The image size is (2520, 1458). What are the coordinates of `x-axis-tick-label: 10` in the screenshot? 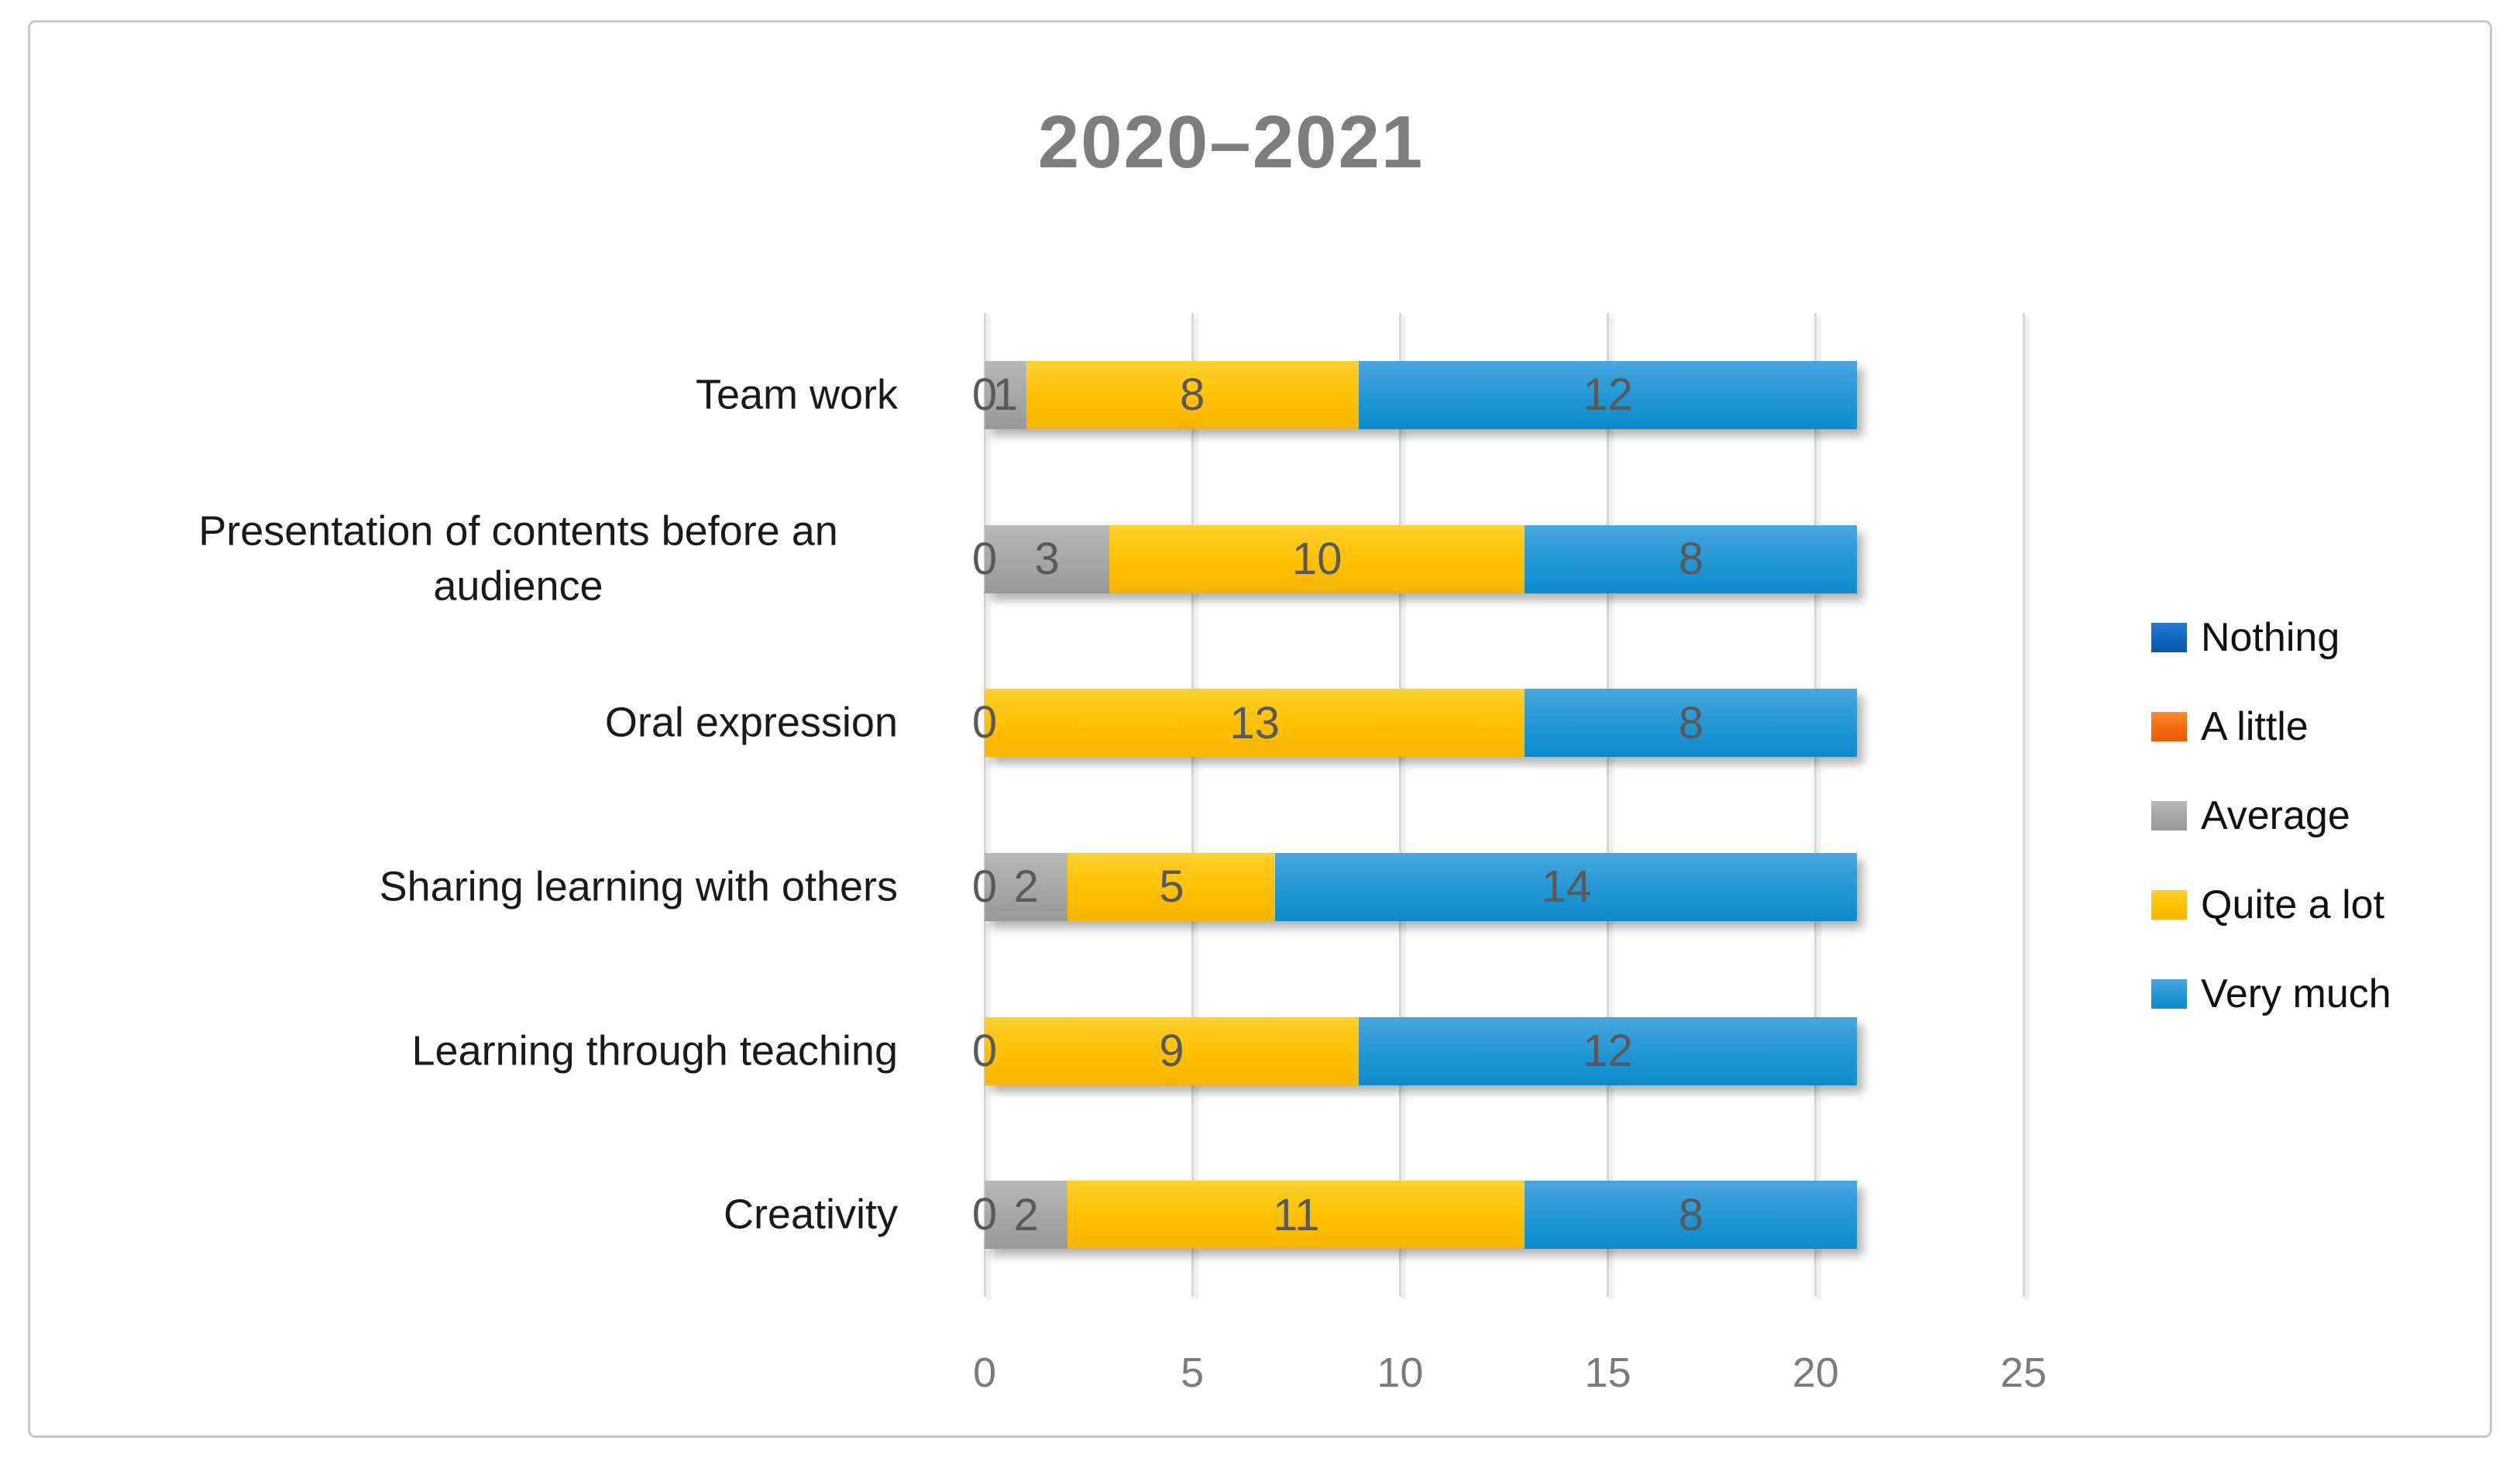 It's located at (1400, 1373).